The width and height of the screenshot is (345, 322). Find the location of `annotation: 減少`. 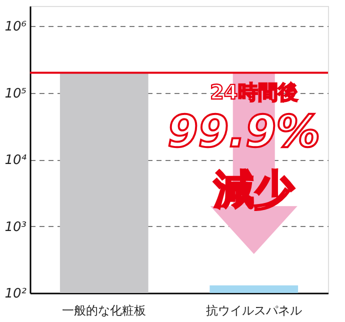

annotation: 減少 is located at coordinates (253, 189).